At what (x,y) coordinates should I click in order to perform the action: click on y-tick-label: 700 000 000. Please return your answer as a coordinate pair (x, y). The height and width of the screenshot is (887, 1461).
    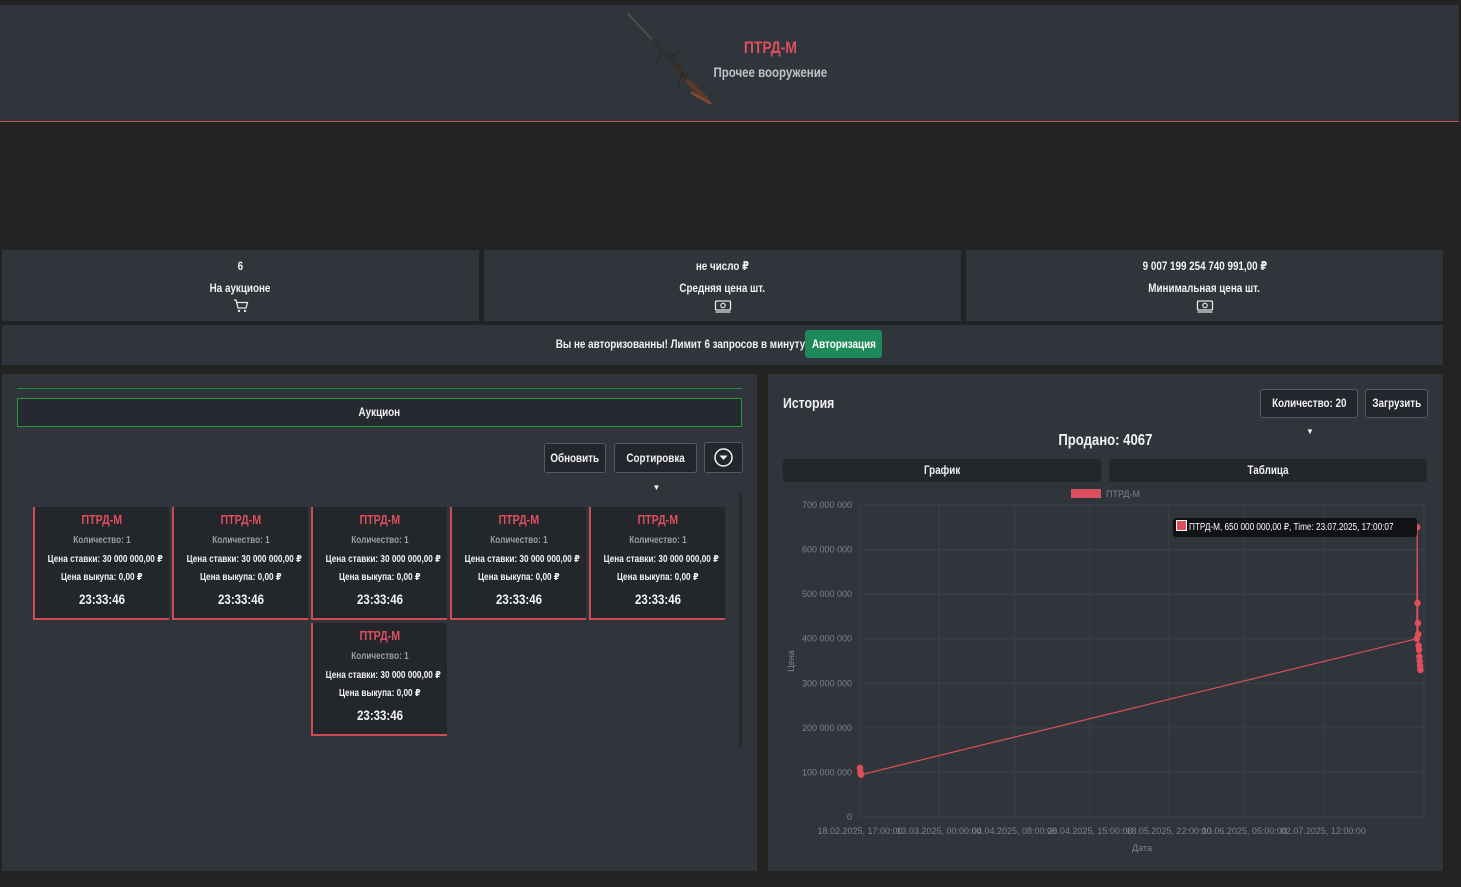
    Looking at the image, I should click on (827, 505).